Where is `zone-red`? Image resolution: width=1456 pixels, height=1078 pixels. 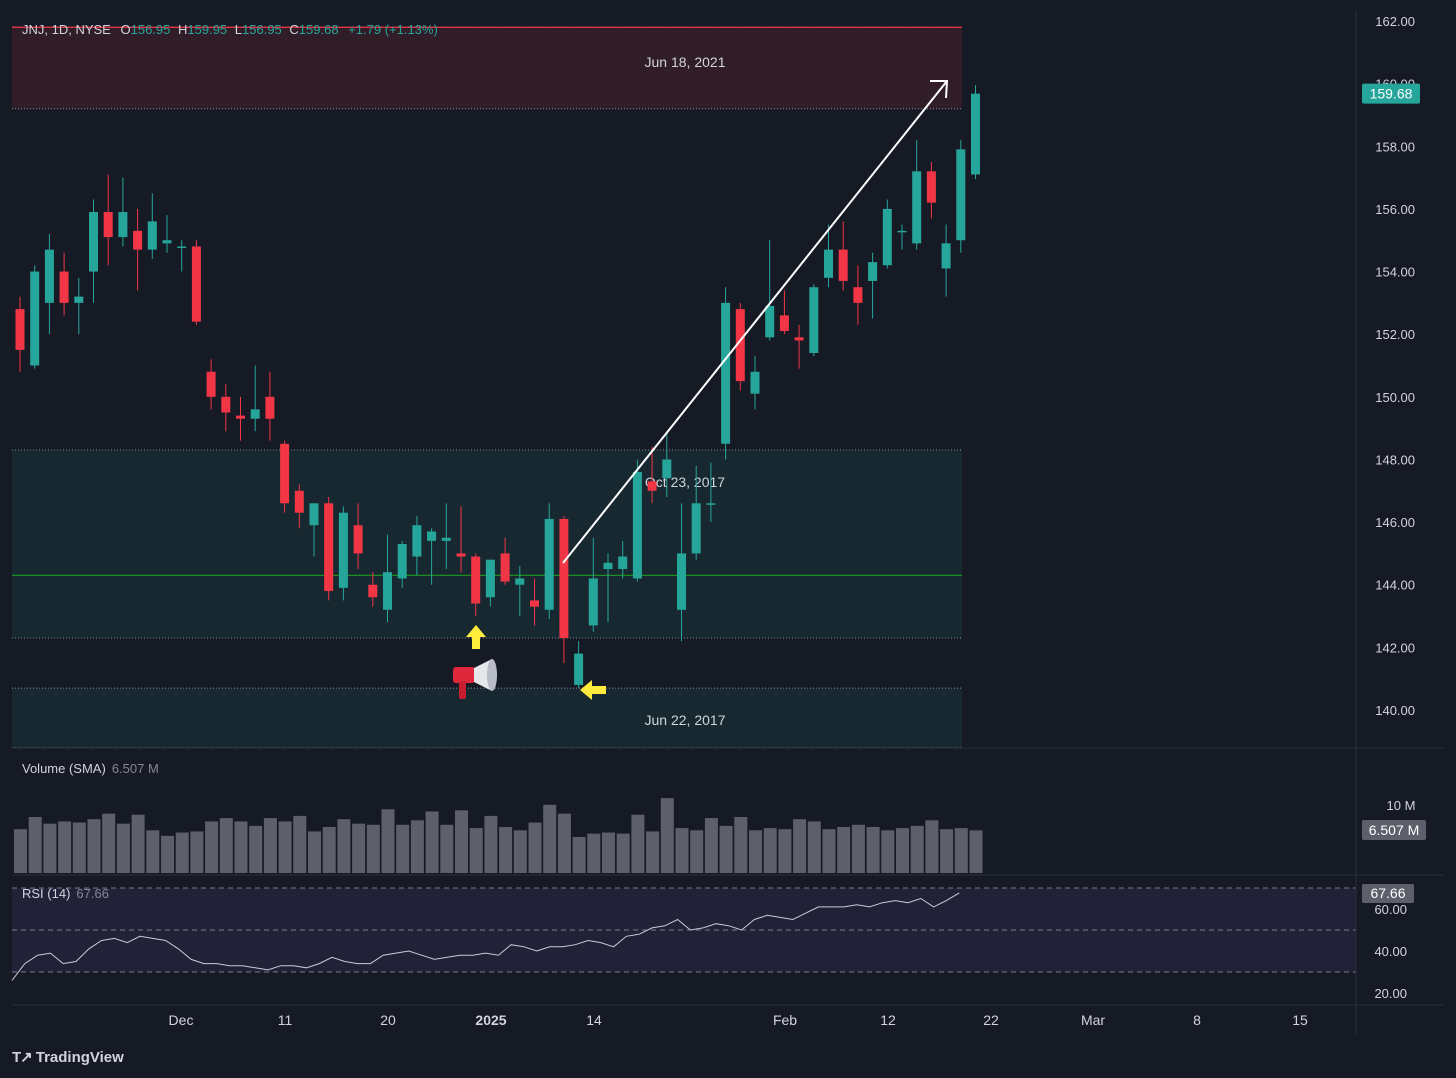 zone-red is located at coordinates (487, 68).